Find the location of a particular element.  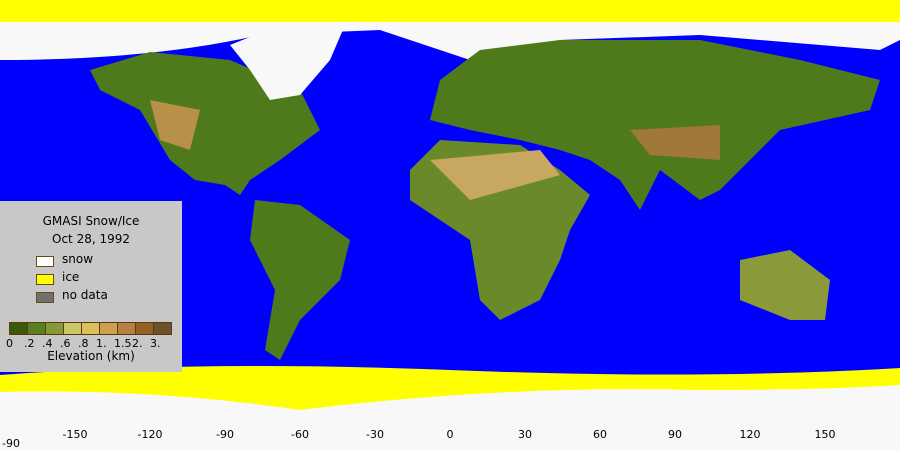

sahara is located at coordinates (495, 175).